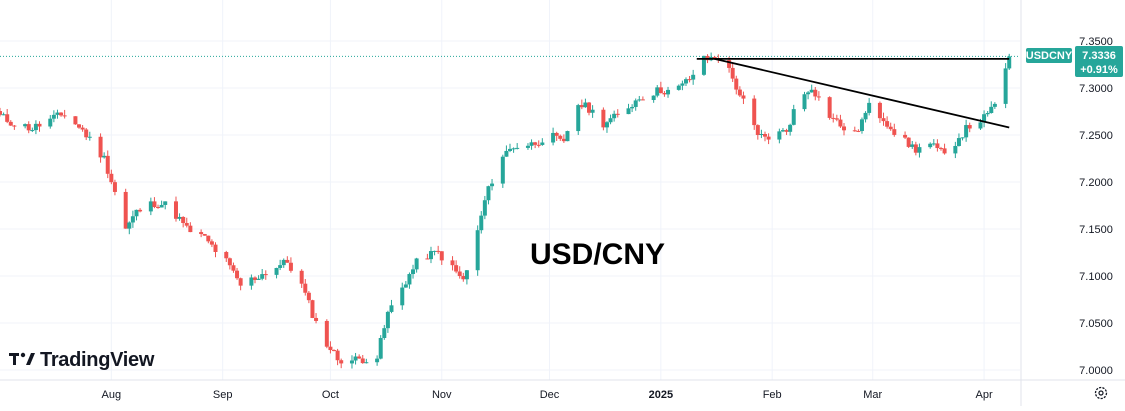  What do you see at coordinates (1049, 56) in the screenshot?
I see `symbol-label: USDCNY` at bounding box center [1049, 56].